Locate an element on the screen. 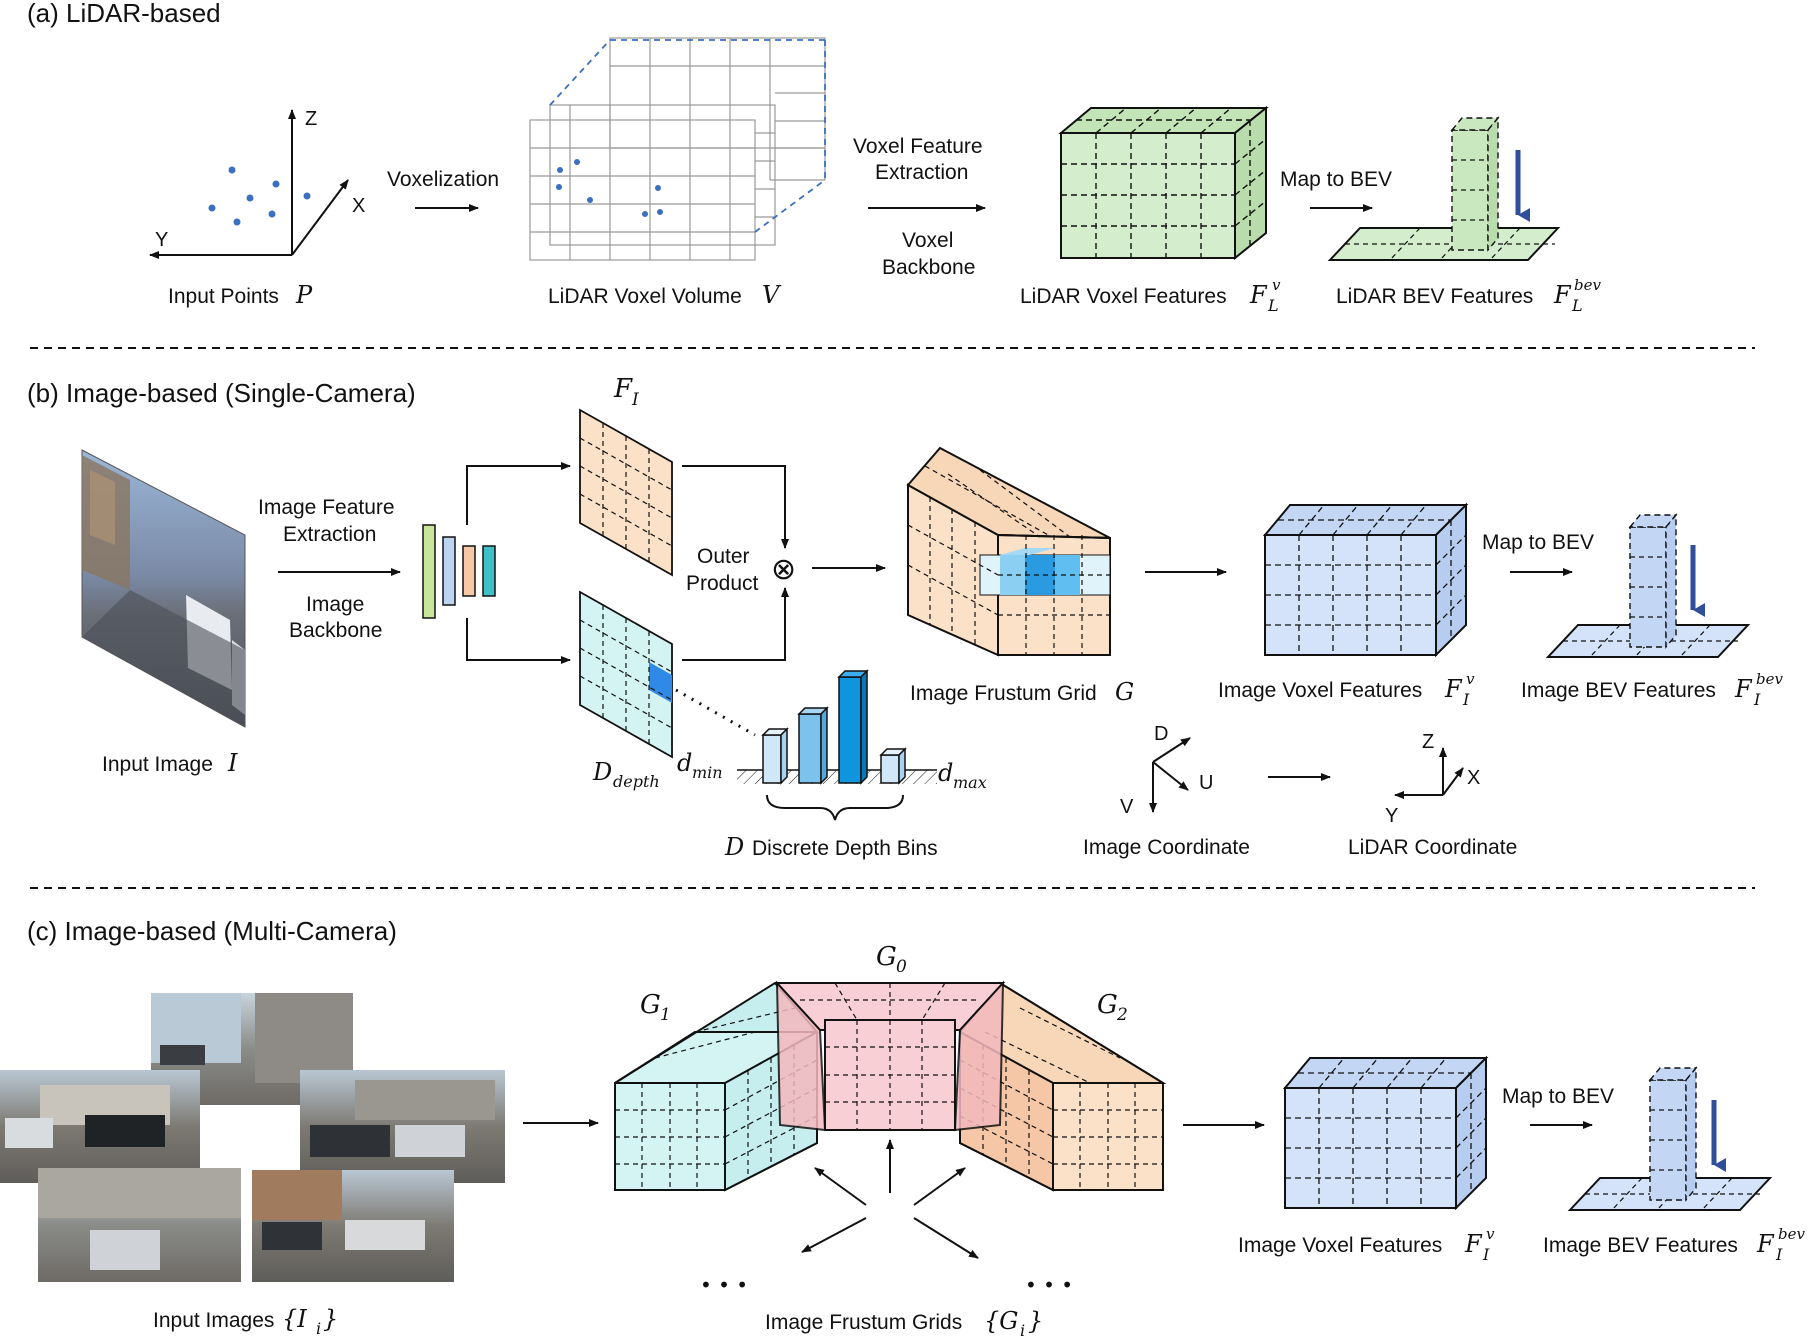 This screenshot has height=1338, width=1809. image-voxel-features-sup-c: v is located at coordinates (1490, 1234).